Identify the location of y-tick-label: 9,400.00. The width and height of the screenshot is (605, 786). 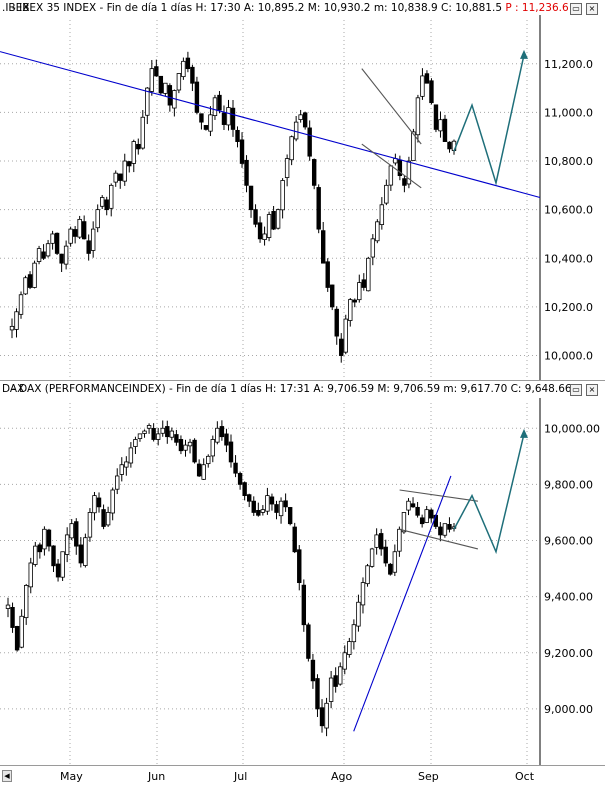
(568, 597).